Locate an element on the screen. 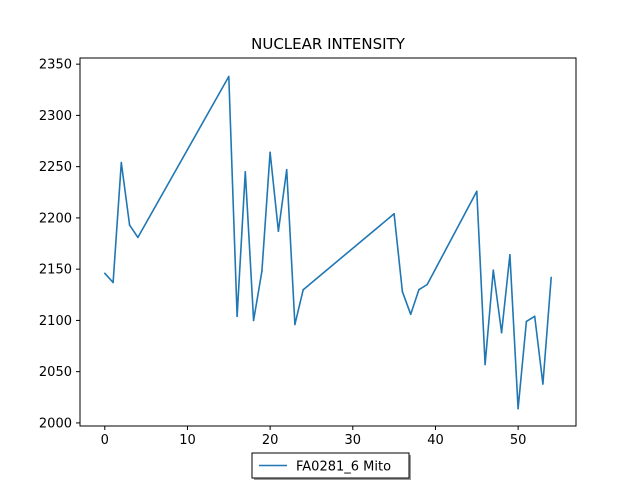 Image resolution: width=640 pixels, height=480 pixels. chart-title: NUCLEAR INTENSITY is located at coordinates (328, 44).